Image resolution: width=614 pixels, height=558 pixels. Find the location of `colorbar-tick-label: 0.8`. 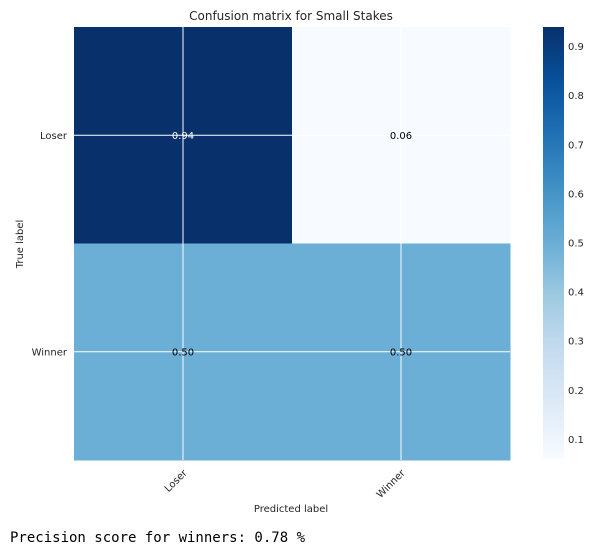

colorbar-tick-label: 0.8 is located at coordinates (576, 96).